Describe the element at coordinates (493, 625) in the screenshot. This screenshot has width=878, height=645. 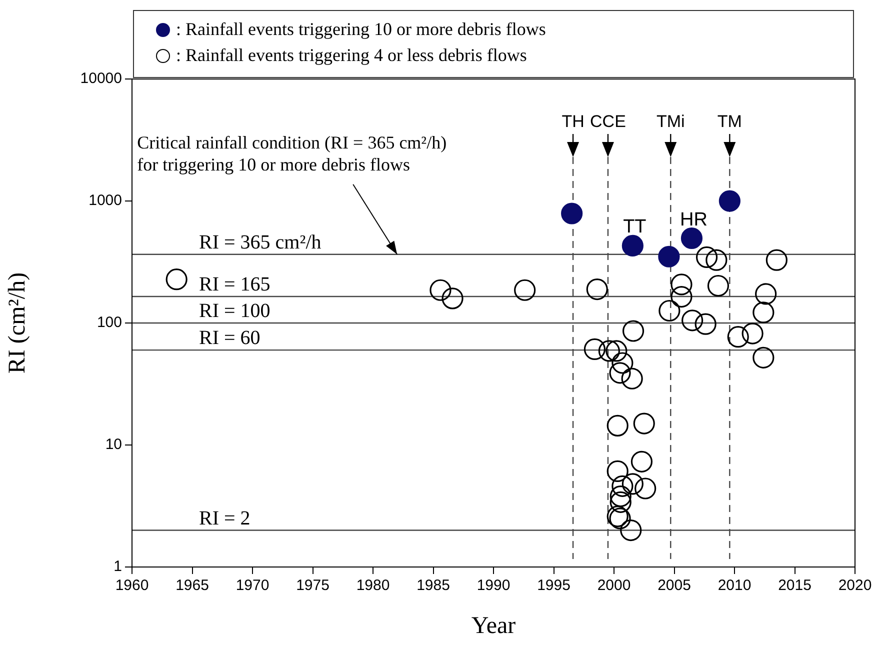
I see `x-axis-title: Year` at that location.